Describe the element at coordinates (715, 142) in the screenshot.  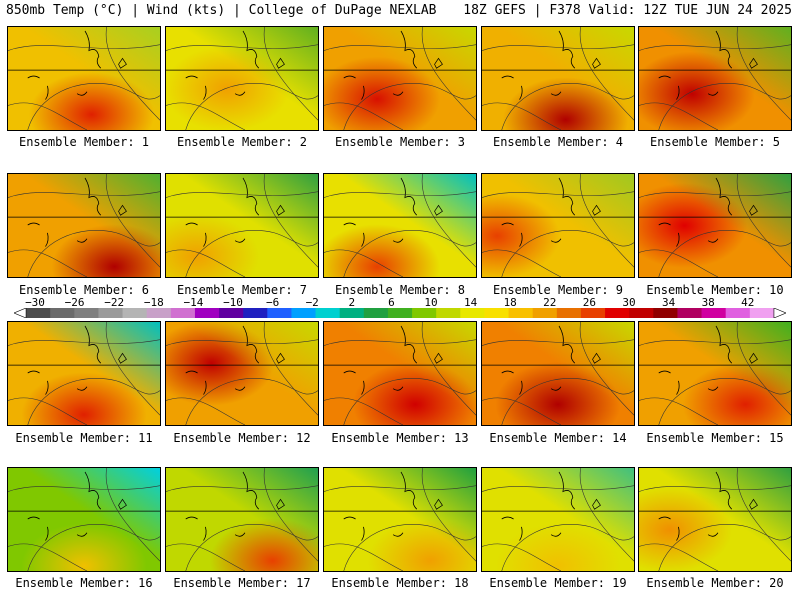
I see `ensemble-member-label: Ensemble Member: 5` at that location.